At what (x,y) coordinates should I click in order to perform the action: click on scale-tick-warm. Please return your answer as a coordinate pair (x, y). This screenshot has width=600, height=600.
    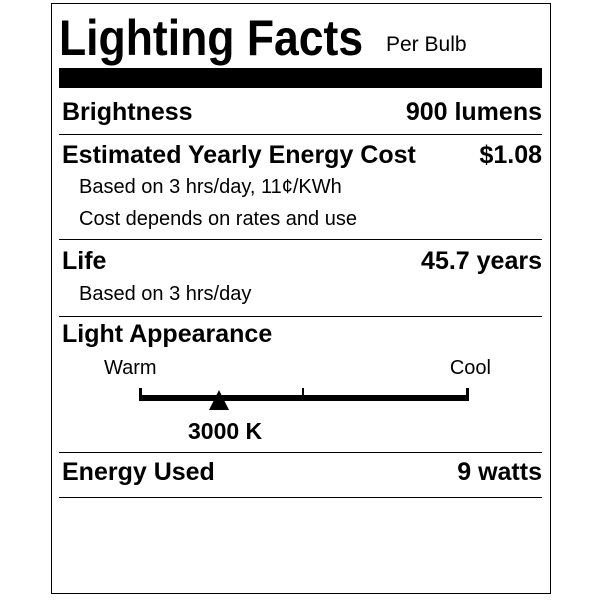
    Looking at the image, I should click on (140, 394).